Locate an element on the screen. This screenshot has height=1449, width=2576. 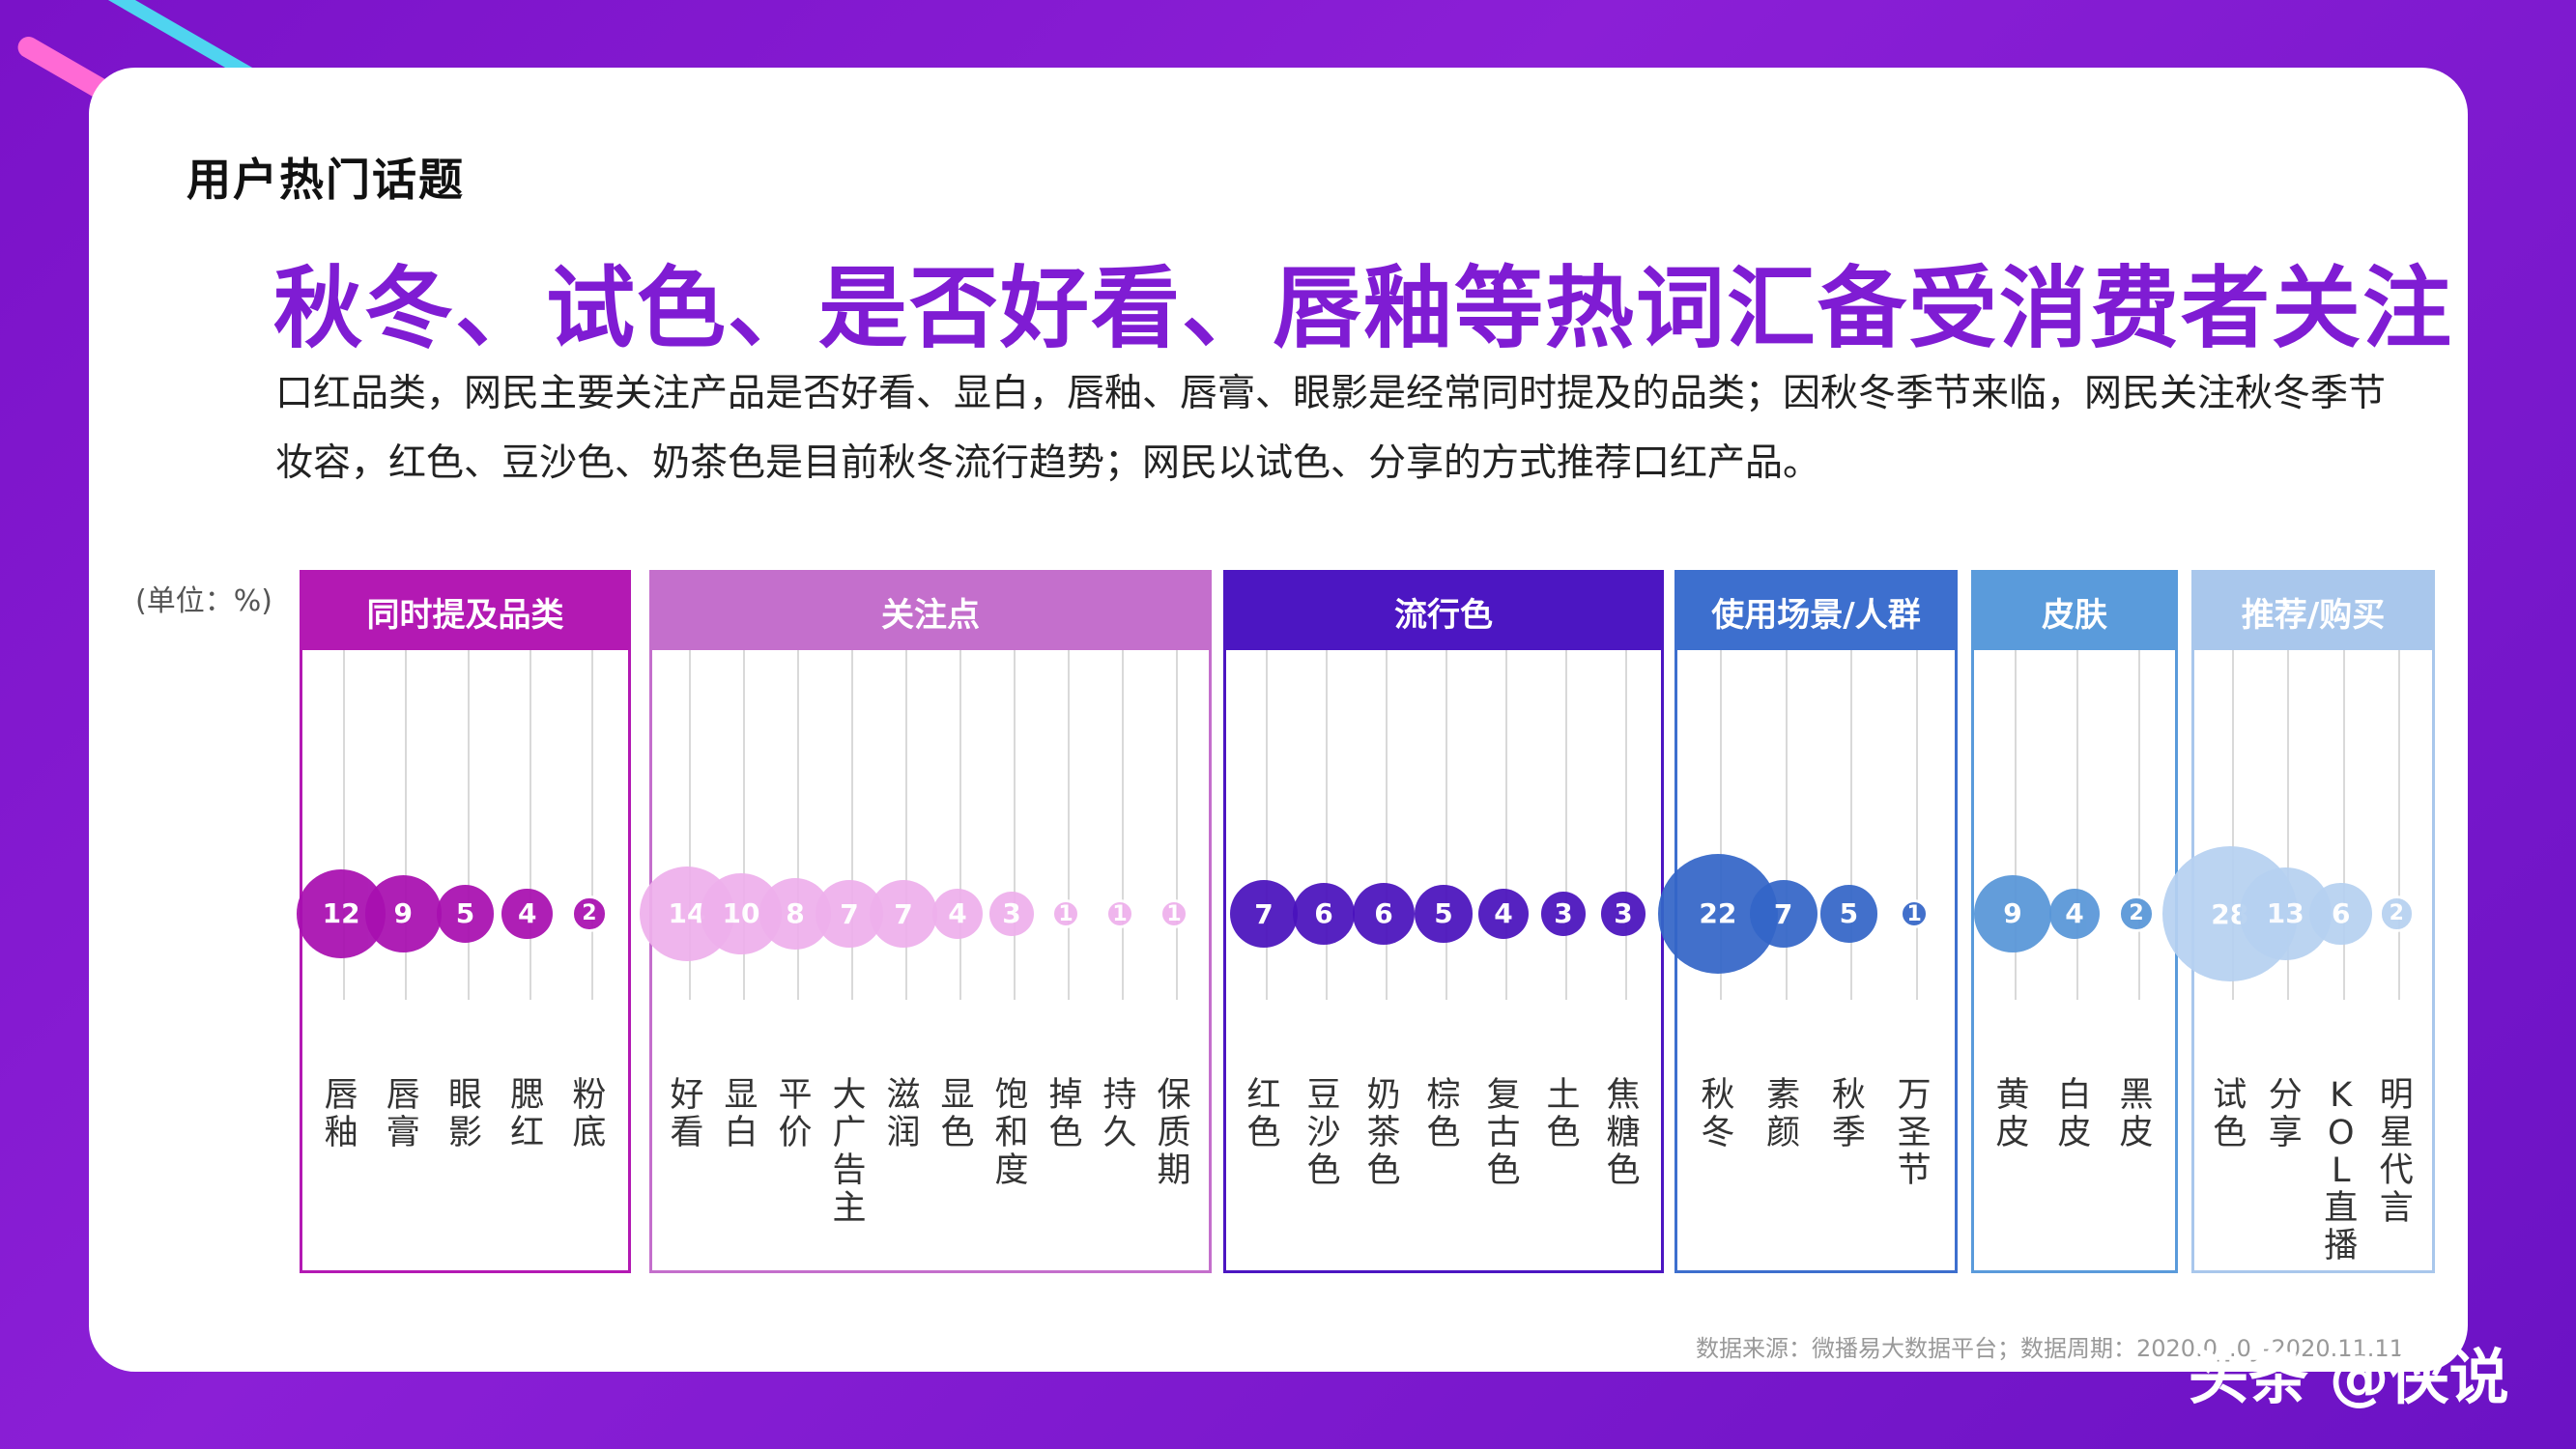
category-label: 好看 is located at coordinates (687, 1114).